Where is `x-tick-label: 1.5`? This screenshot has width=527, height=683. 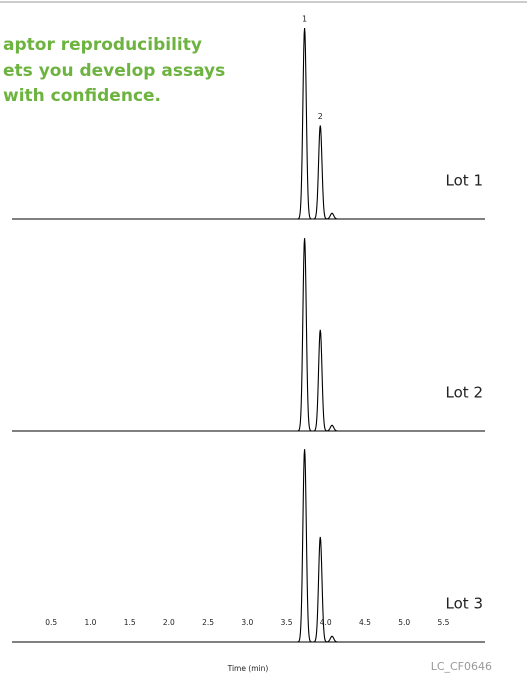
x-tick-label: 1.5 is located at coordinates (130, 622).